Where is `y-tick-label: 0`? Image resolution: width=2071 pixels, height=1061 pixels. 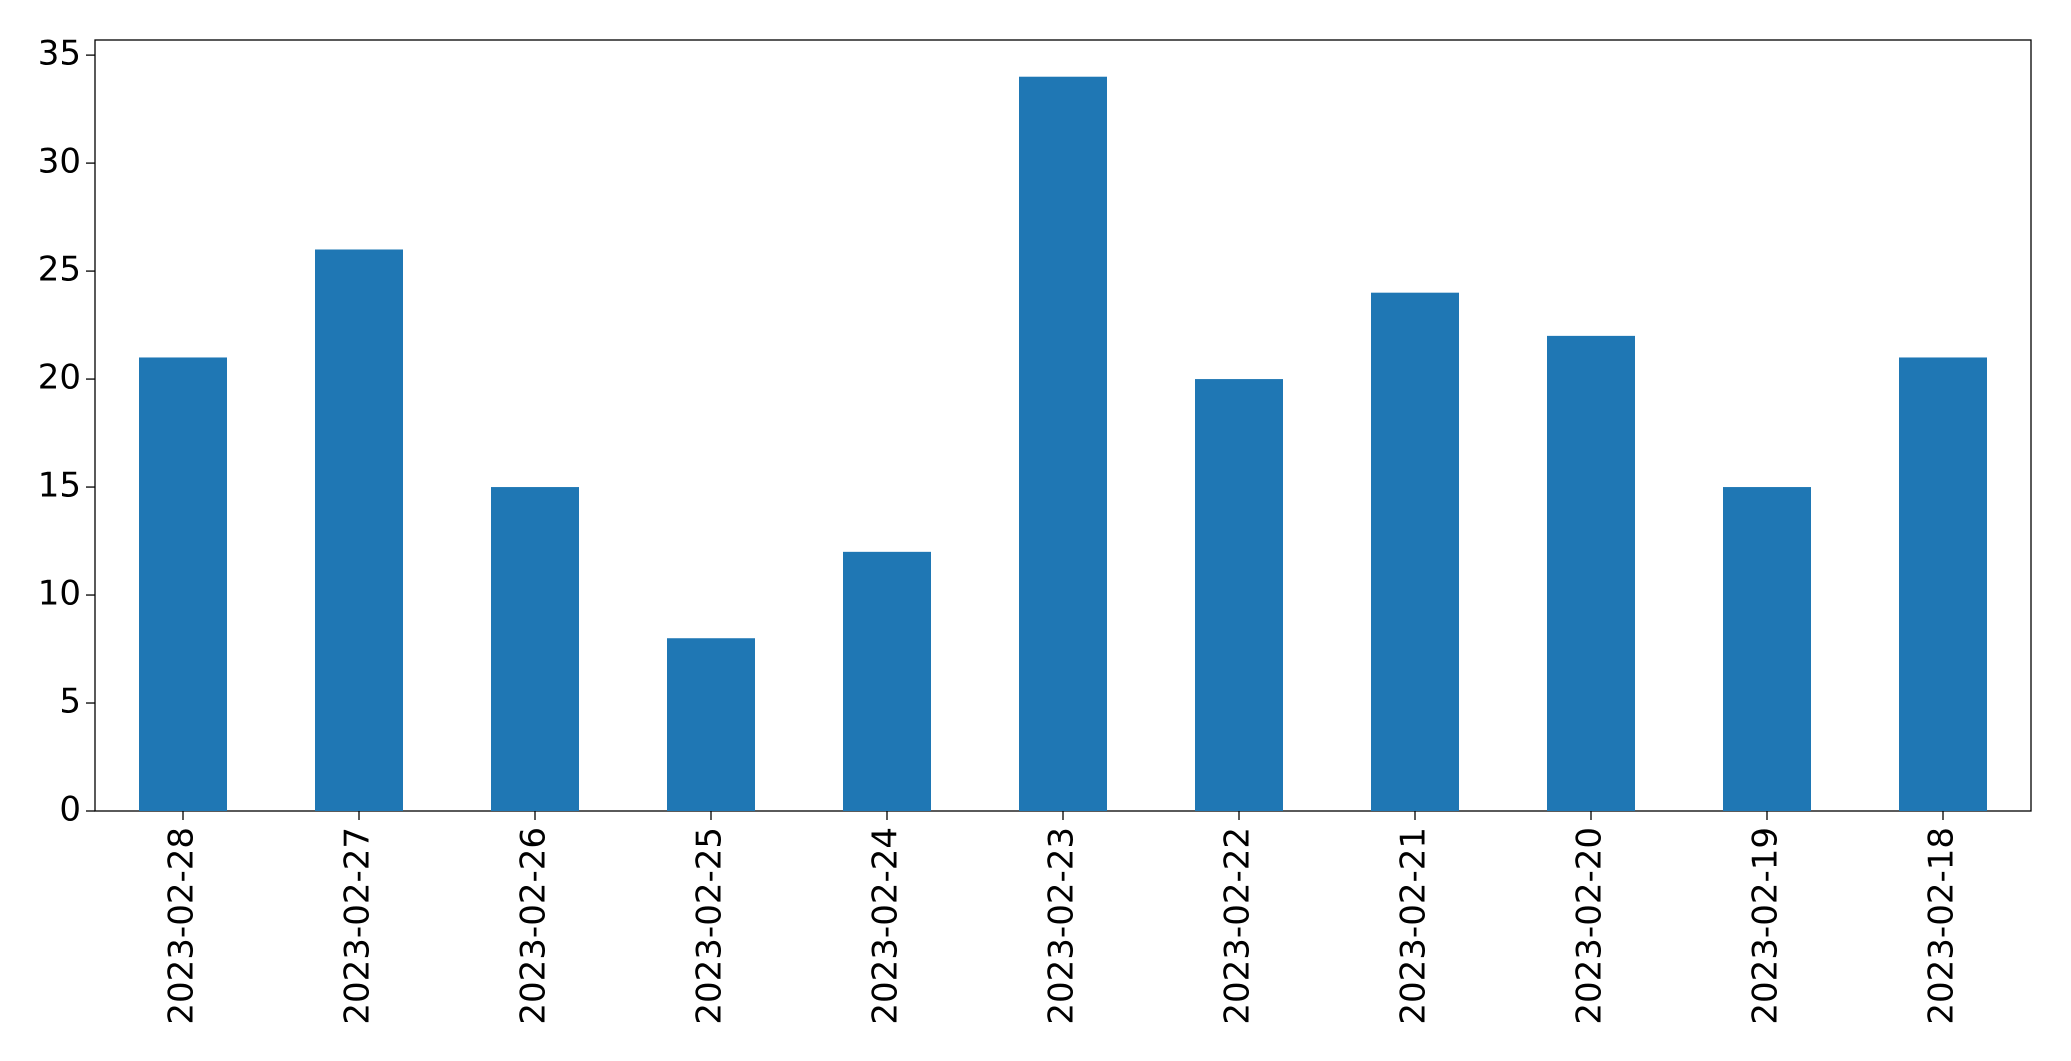
y-tick-label: 0 is located at coordinates (70, 810).